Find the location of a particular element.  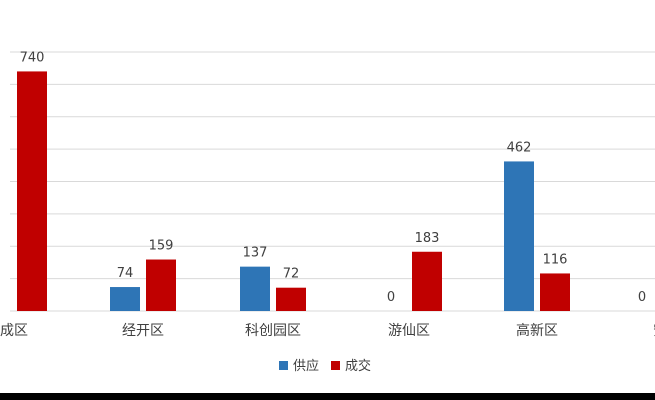

data-label-supply-5: 0 is located at coordinates (642, 297).